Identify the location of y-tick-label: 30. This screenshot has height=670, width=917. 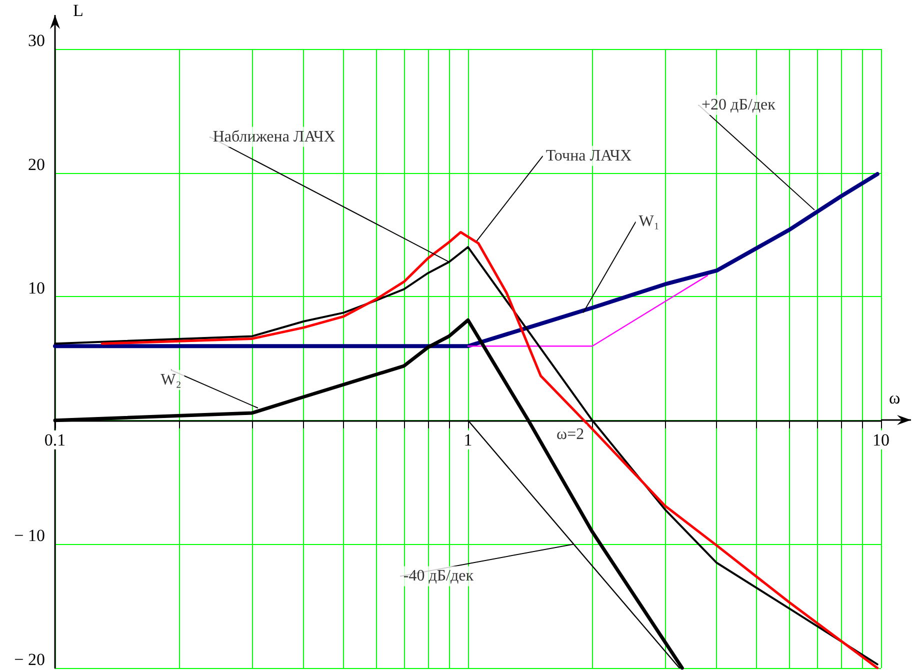
(36, 40).